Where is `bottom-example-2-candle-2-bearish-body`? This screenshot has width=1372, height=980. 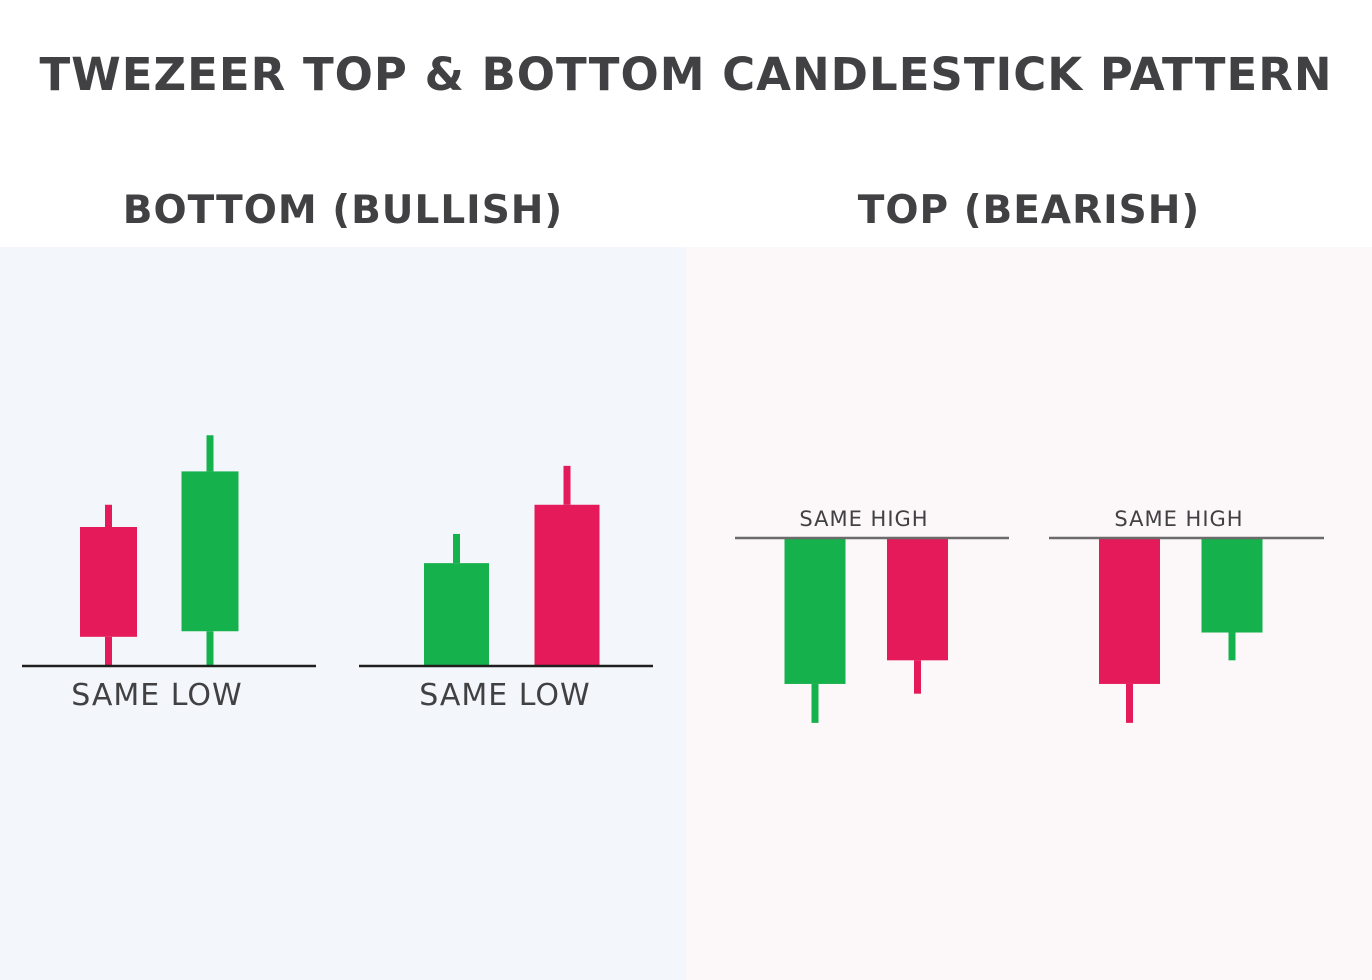
bottom-example-2-candle-2-bearish-body is located at coordinates (567, 585).